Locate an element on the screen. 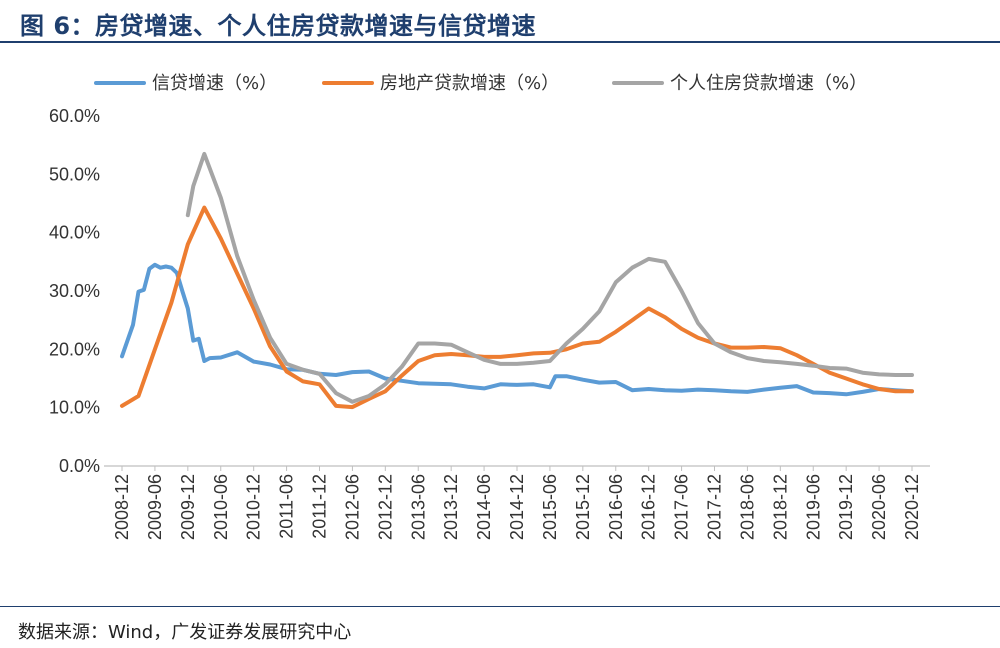 This screenshot has height=648, width=1000. x-tick-label: 2018-06 is located at coordinates (747, 507).